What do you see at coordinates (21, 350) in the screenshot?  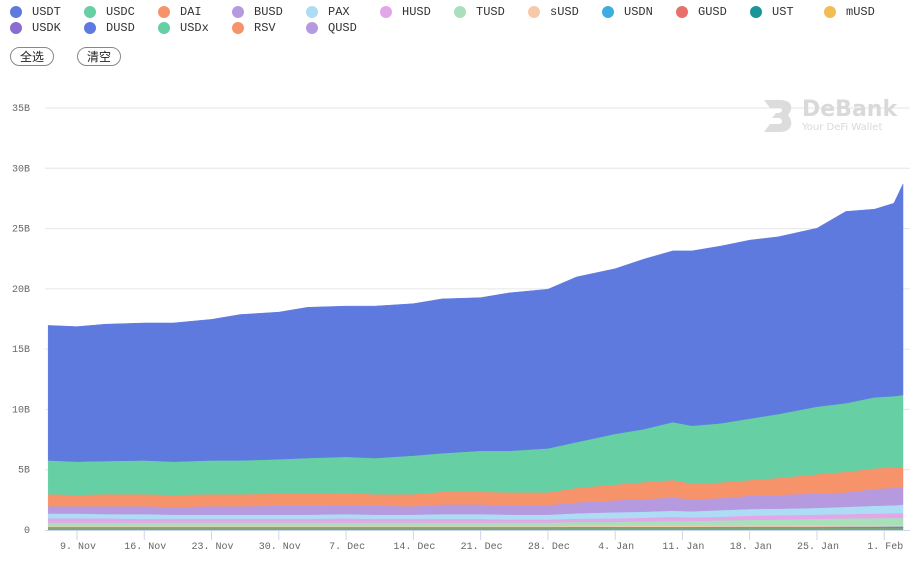 I see `y-tick-label: 15B` at bounding box center [21, 350].